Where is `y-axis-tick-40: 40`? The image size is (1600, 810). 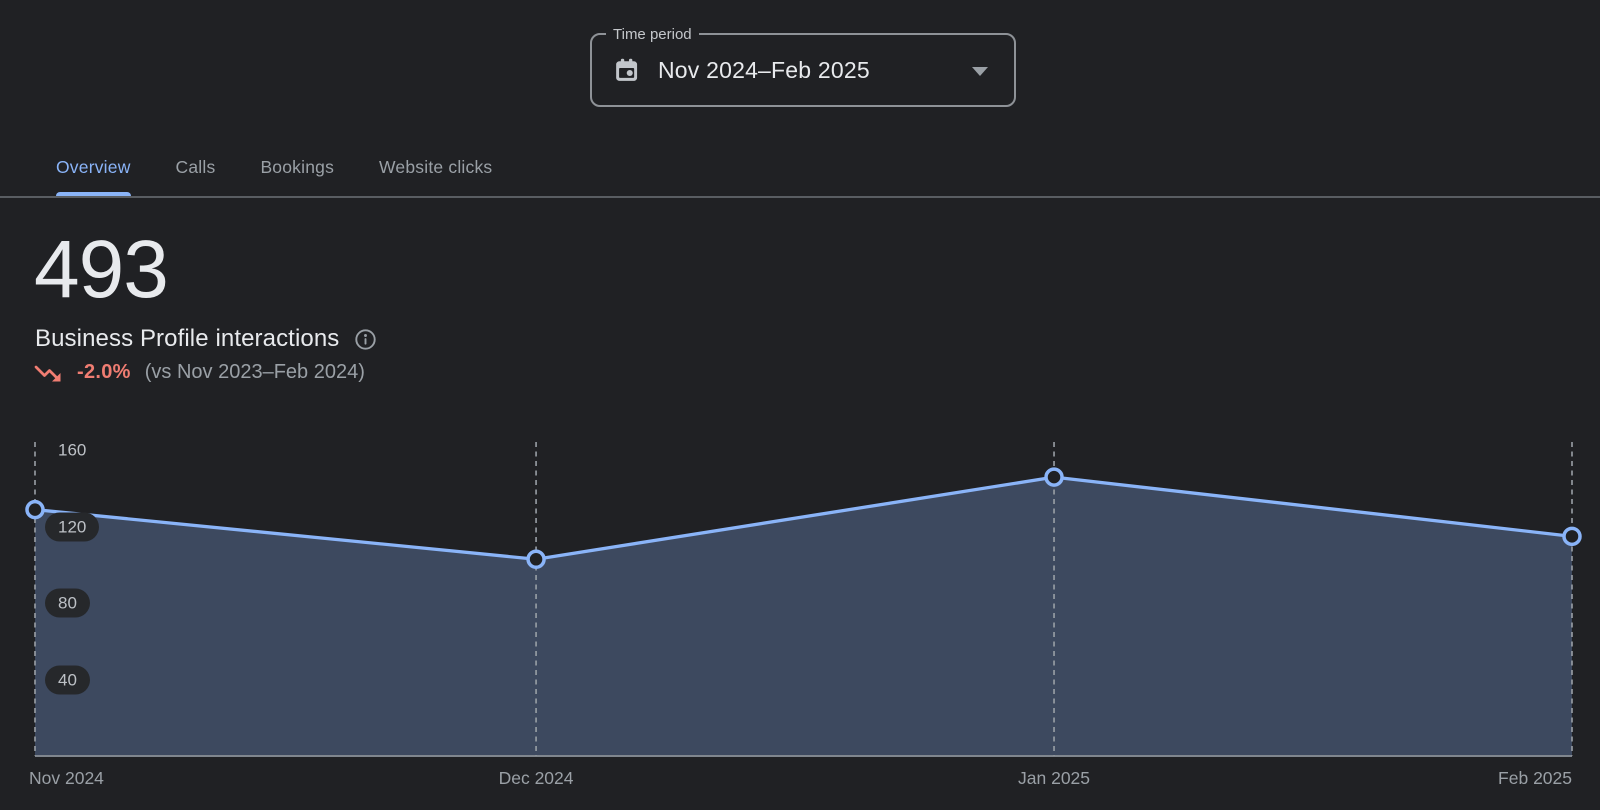
y-axis-tick-40: 40 is located at coordinates (67, 680).